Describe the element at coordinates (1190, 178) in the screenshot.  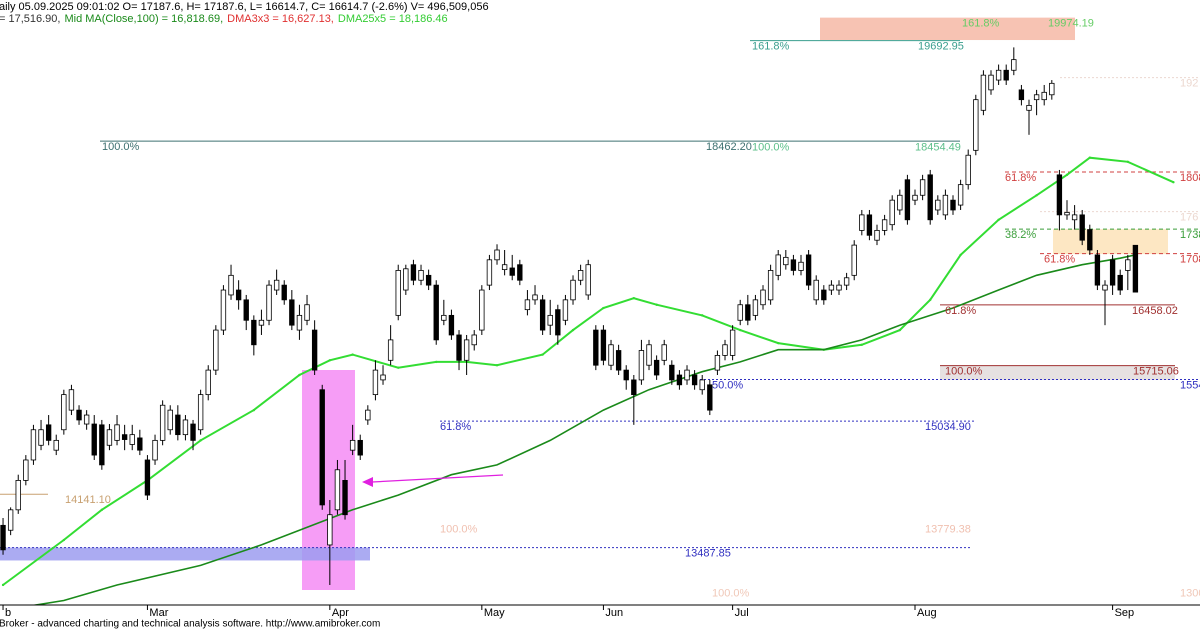
I see `level-label: 1808` at that location.